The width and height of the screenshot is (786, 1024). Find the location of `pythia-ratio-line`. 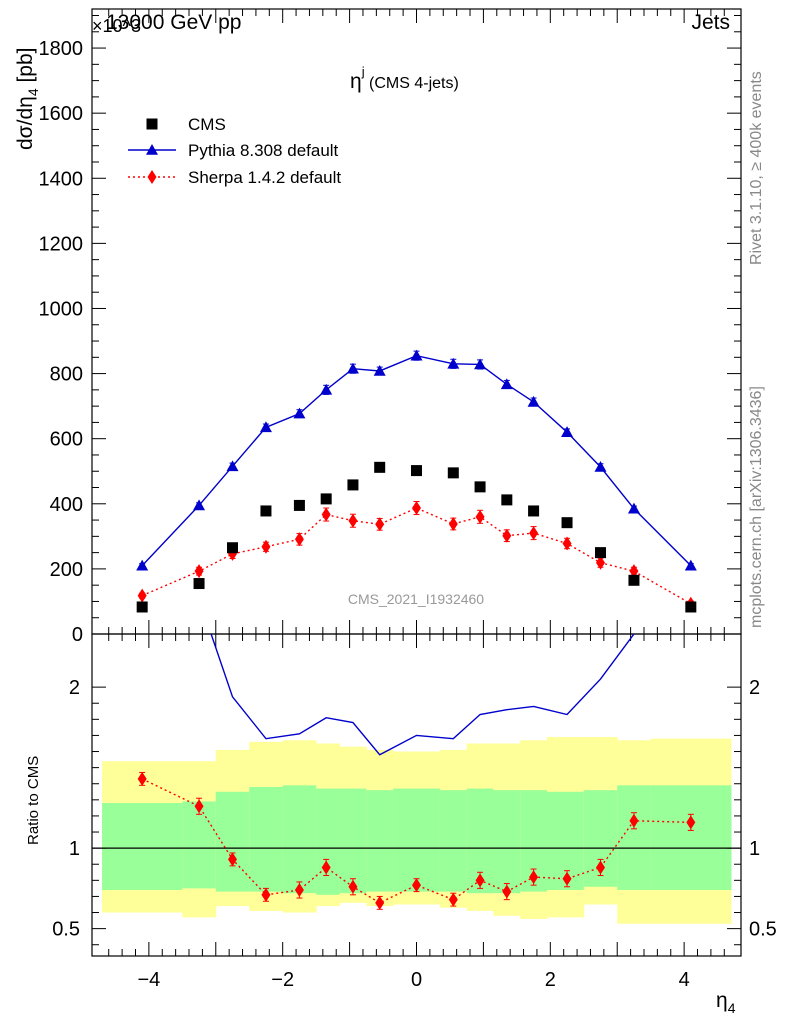

pythia-ratio-line is located at coordinates (423, 695).